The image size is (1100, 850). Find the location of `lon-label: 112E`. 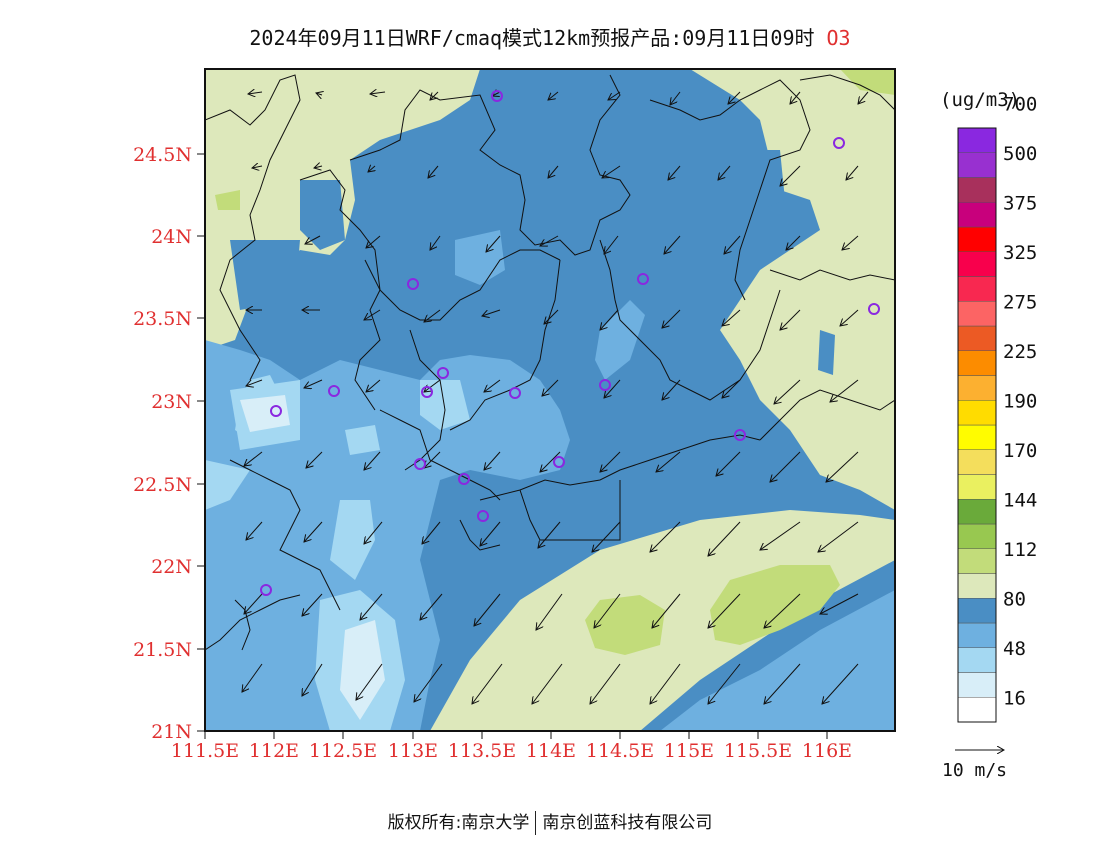

lon-label: 112E is located at coordinates (274, 751).